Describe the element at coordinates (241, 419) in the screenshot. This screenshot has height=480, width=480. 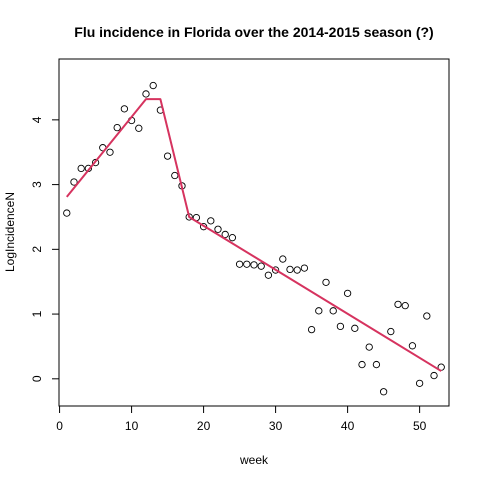
I see `x-axis: 0 10 20 30 40 50` at that location.